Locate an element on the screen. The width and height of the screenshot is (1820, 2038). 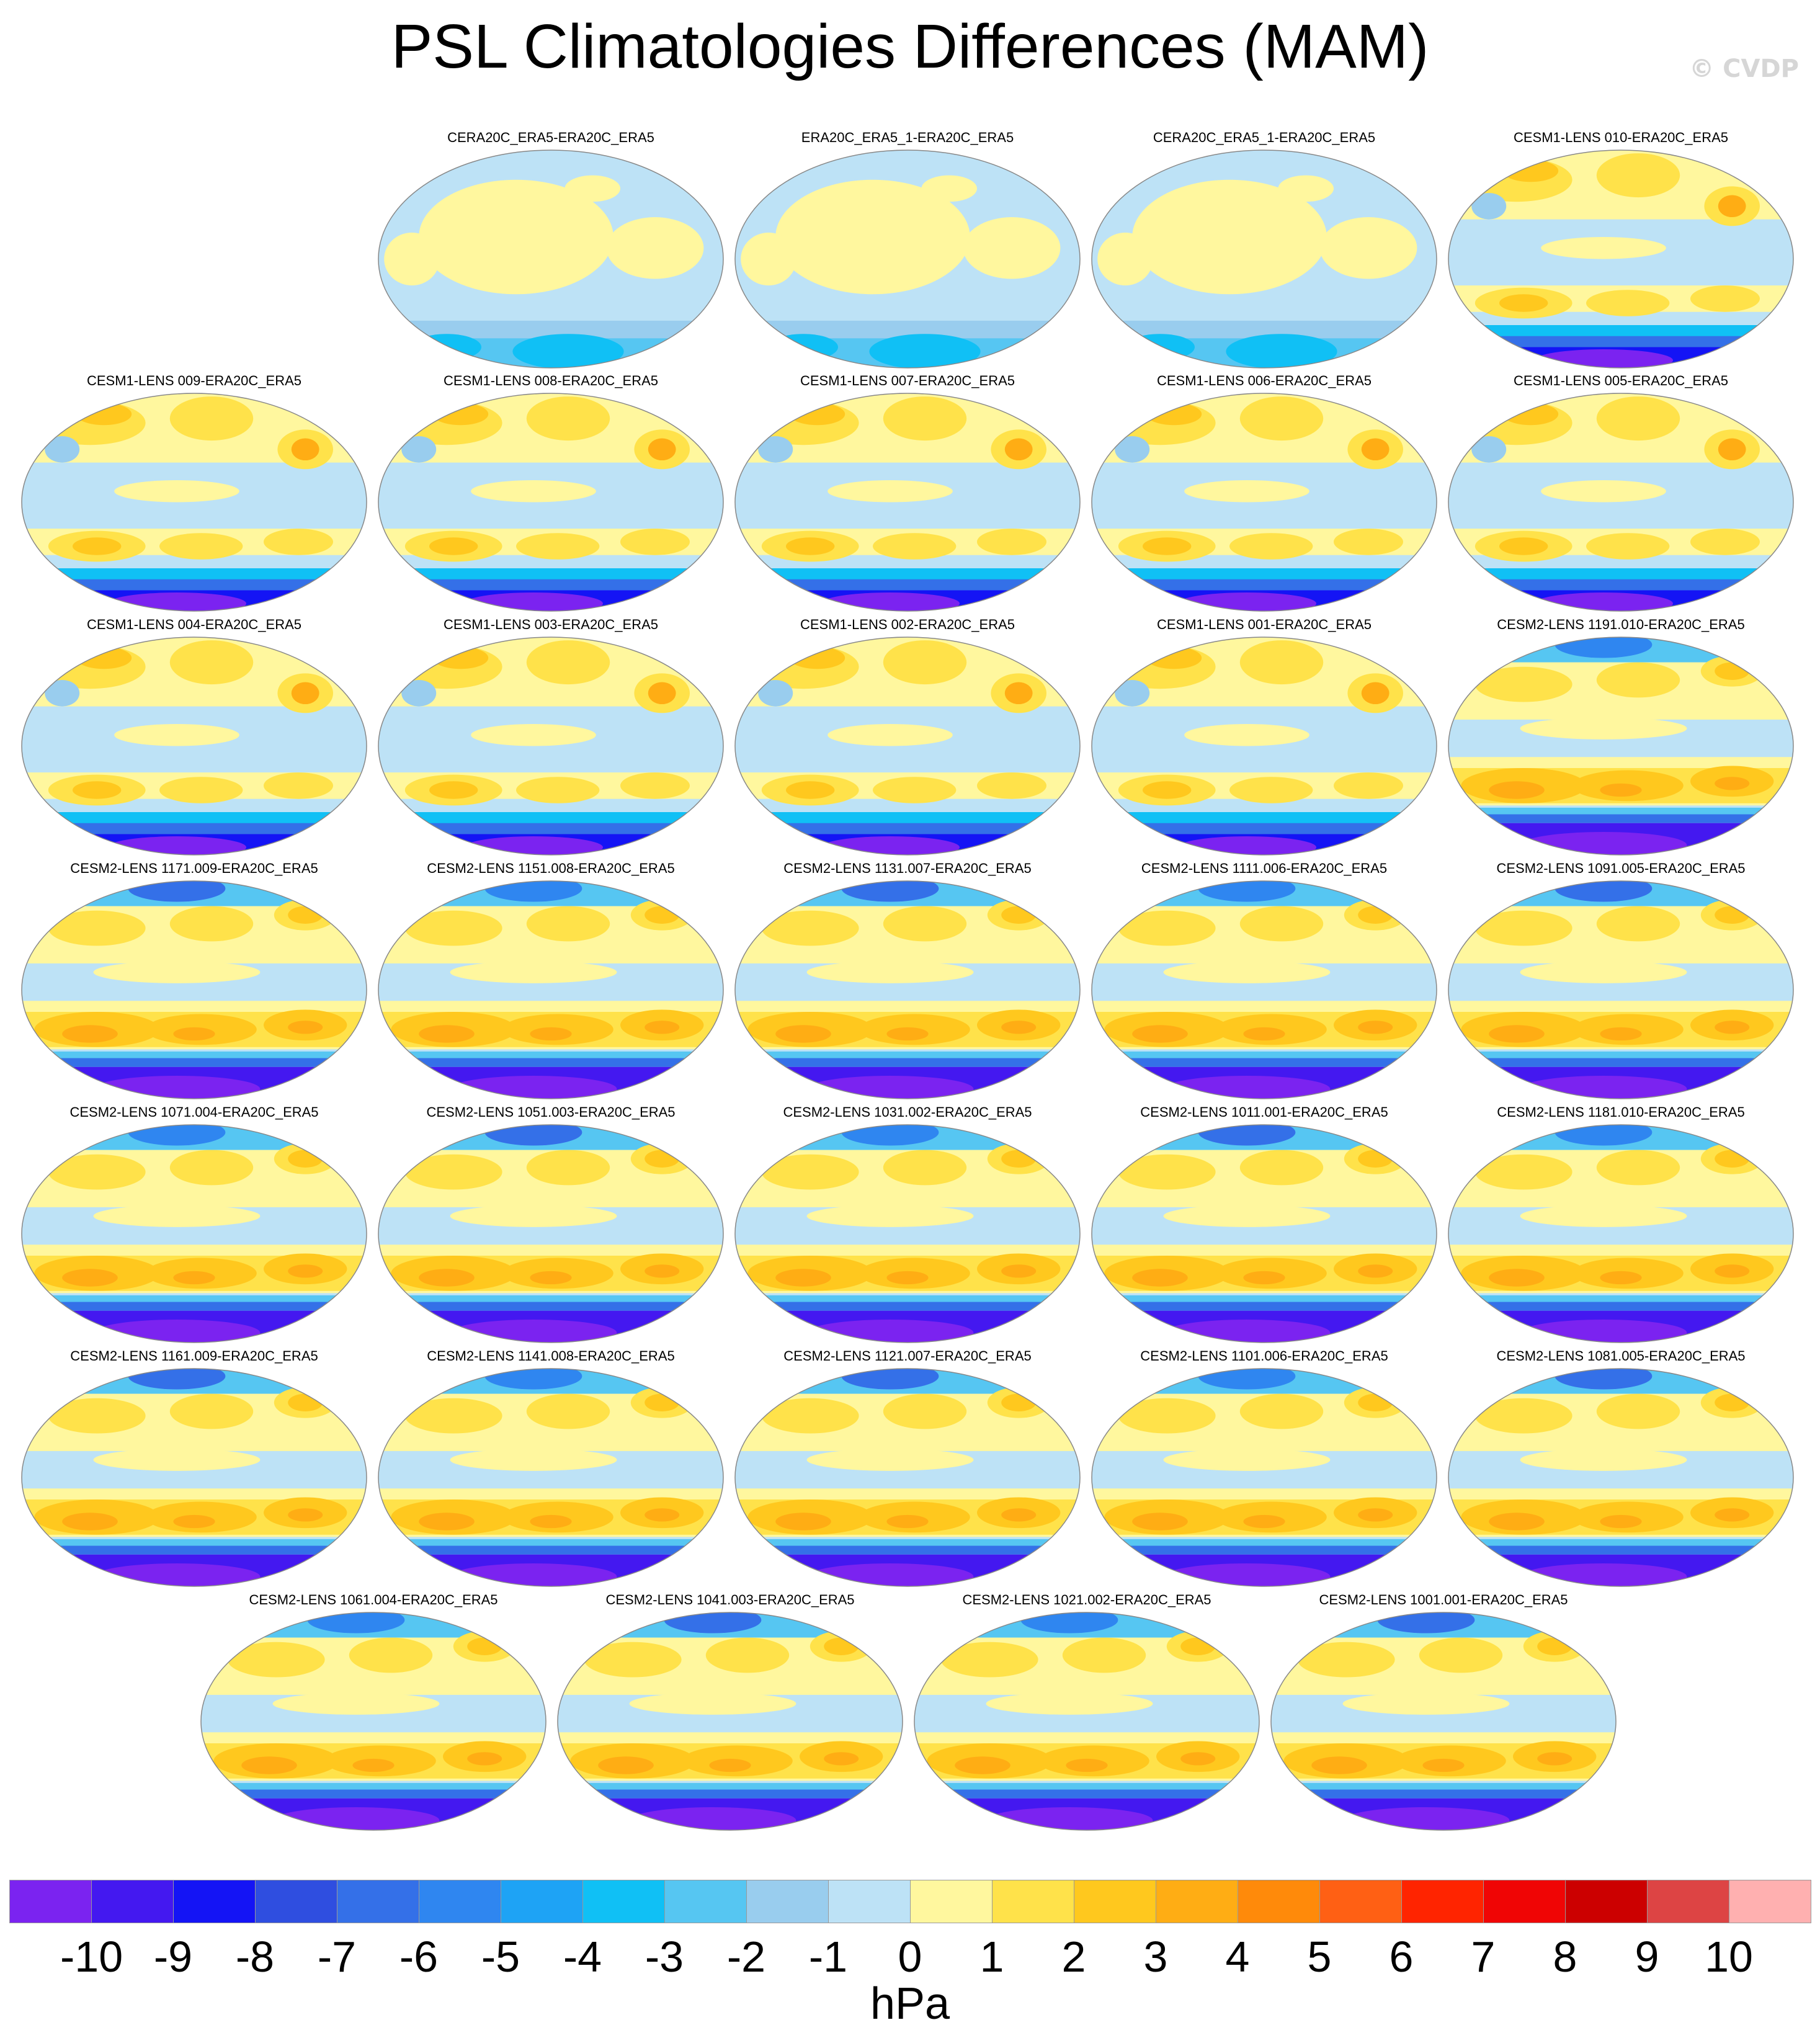
colorbar is located at coordinates (910, 1901).